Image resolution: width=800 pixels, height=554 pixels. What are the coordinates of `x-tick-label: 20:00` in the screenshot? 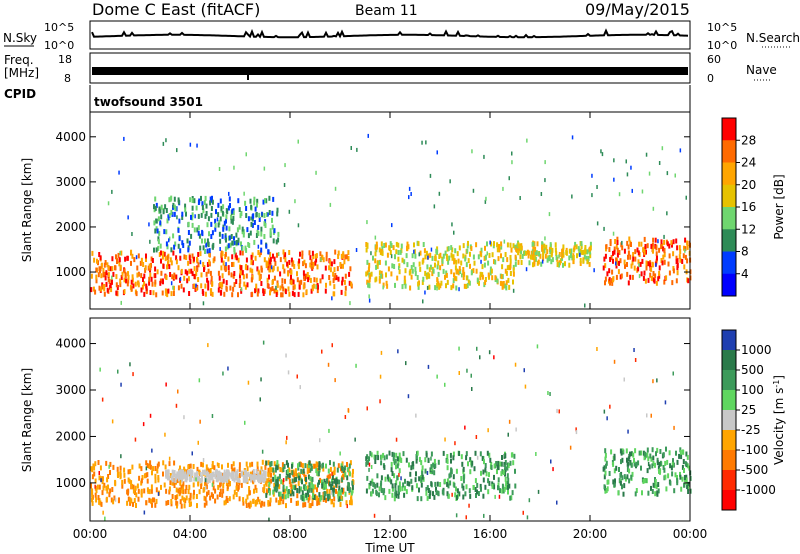 It's located at (590, 534).